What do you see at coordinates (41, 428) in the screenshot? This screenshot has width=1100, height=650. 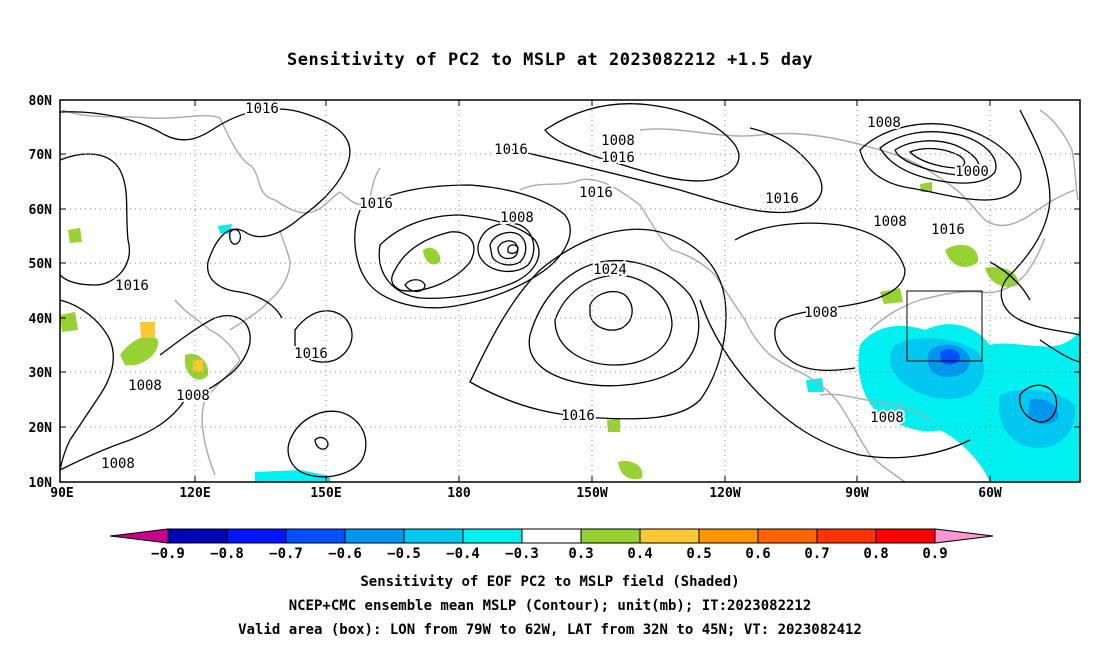 I see `lat-label: 20N` at bounding box center [41, 428].